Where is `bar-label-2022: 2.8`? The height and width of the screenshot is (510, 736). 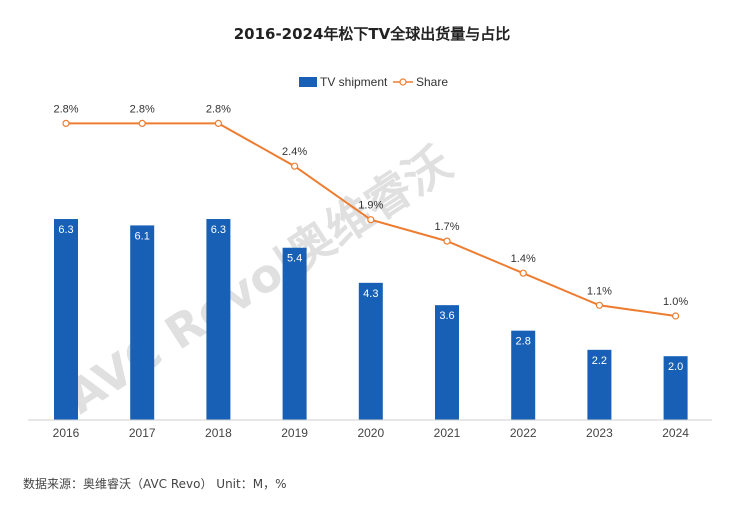
bar-label-2022: 2.8 is located at coordinates (523, 342).